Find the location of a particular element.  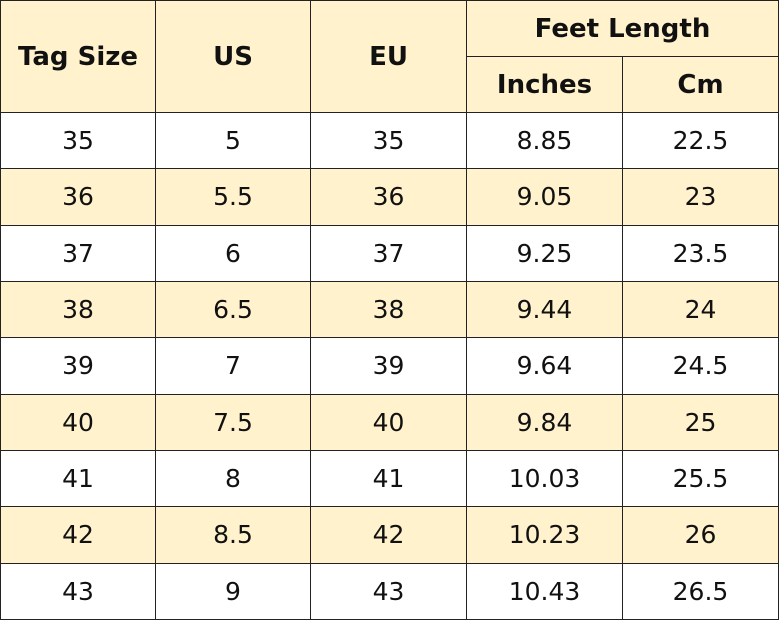

cell-eu: 42 is located at coordinates (388, 535).